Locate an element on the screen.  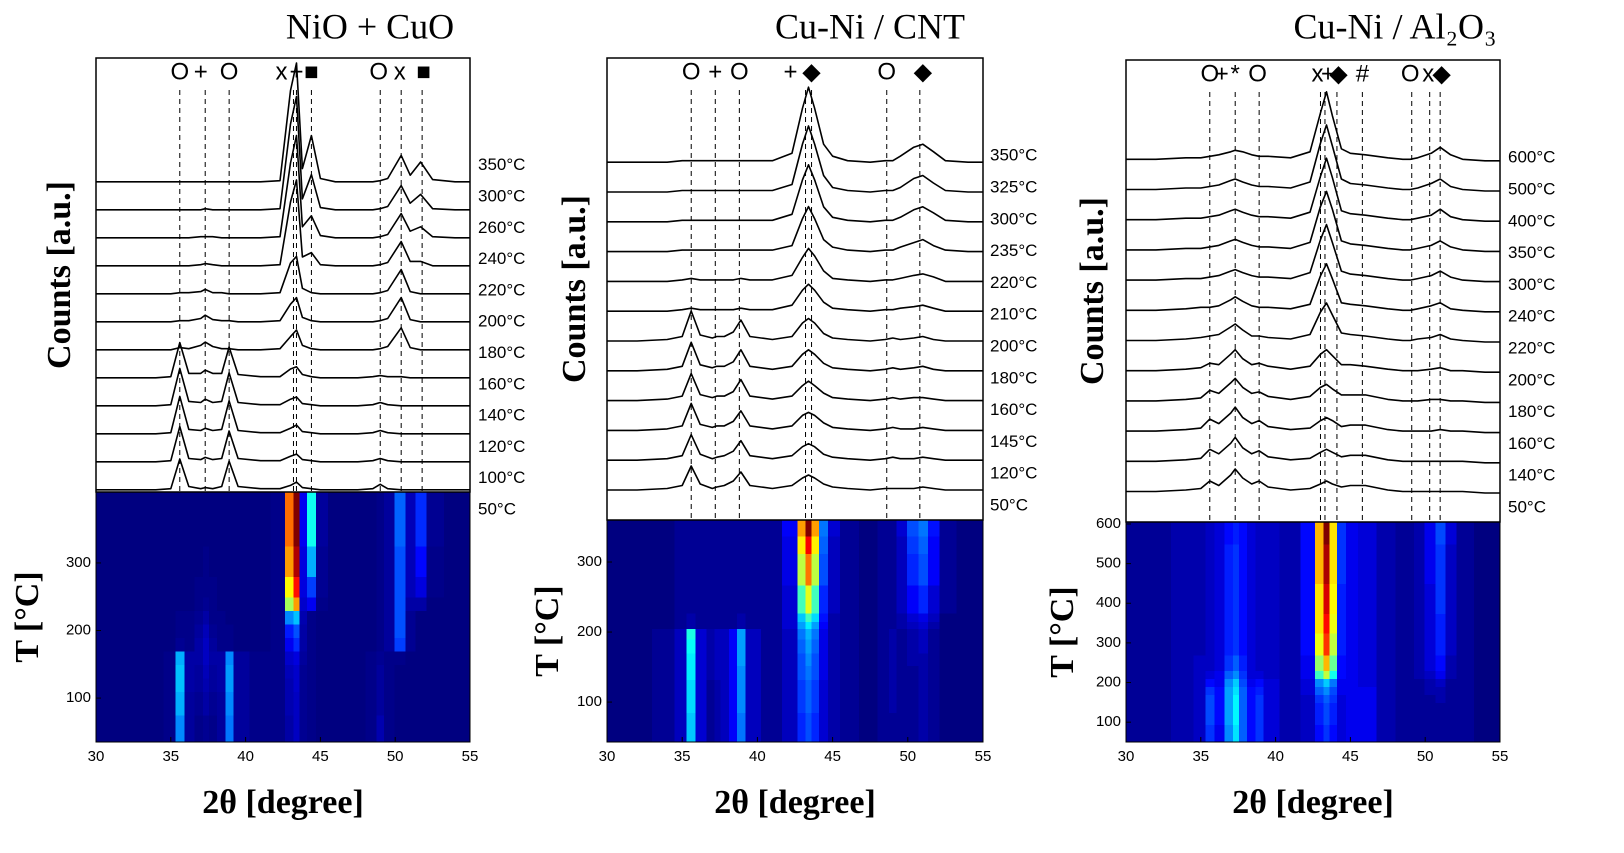
x-tick-label: 55 is located at coordinates (470, 756).